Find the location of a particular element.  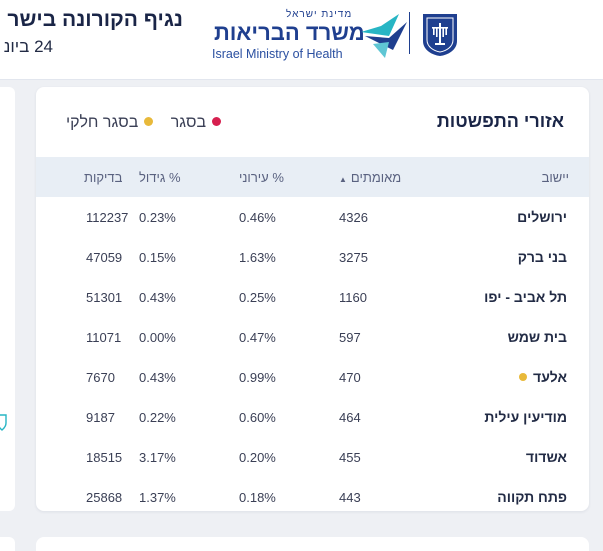

table-row: אשדוד 455 0.20% 3.17% 18515 is located at coordinates (312, 457).